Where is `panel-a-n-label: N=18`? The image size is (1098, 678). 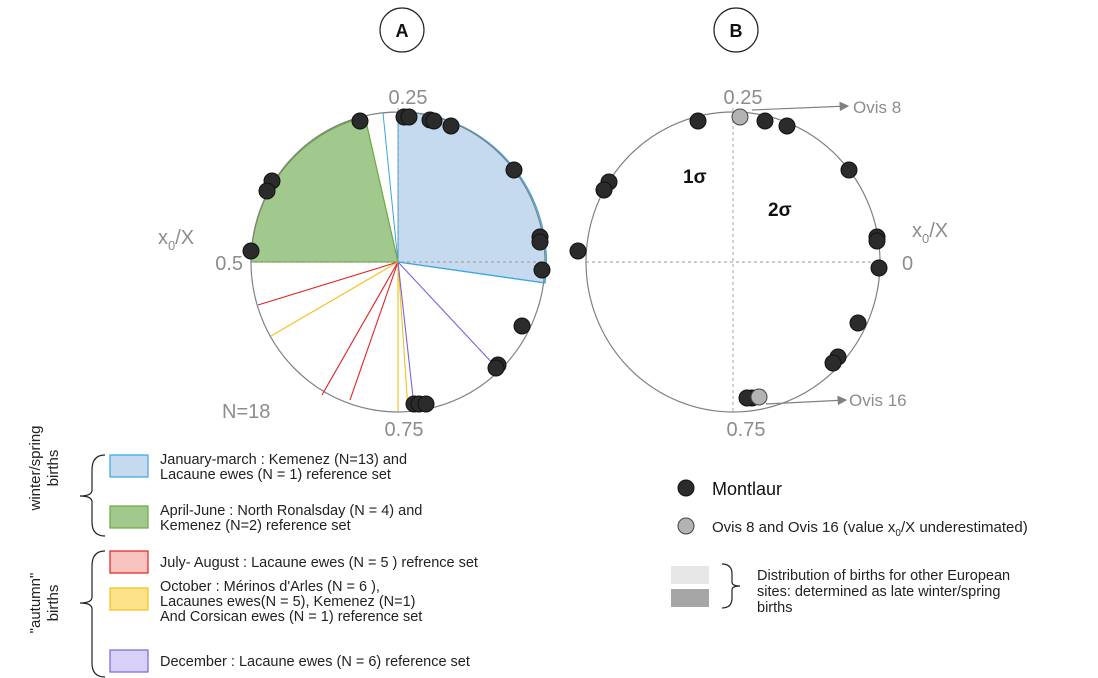 panel-a-n-label: N=18 is located at coordinates (246, 412).